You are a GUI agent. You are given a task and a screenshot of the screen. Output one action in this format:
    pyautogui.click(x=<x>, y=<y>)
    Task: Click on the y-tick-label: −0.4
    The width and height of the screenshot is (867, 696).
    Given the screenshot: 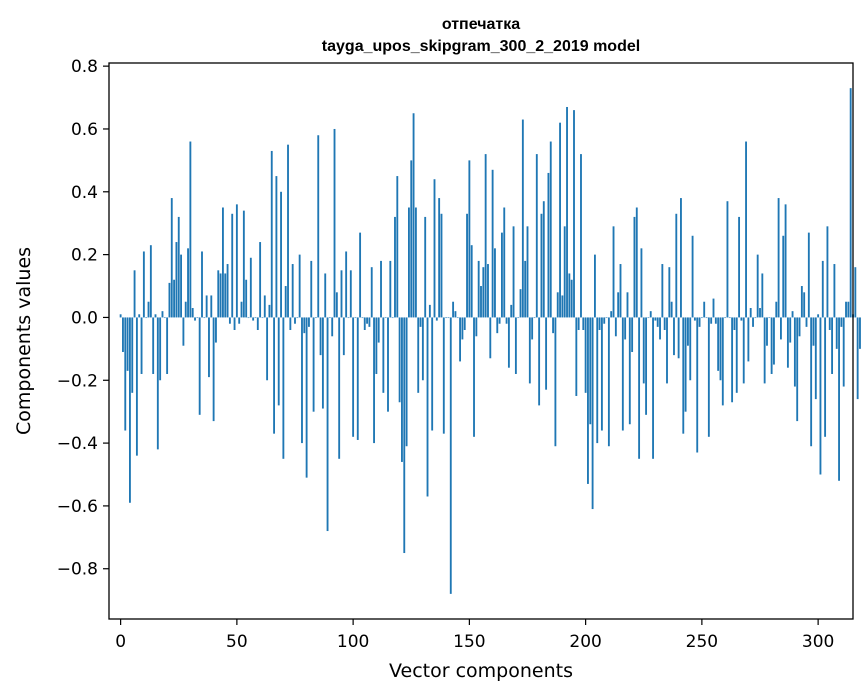 What is the action you would take?
    pyautogui.click(x=77, y=444)
    